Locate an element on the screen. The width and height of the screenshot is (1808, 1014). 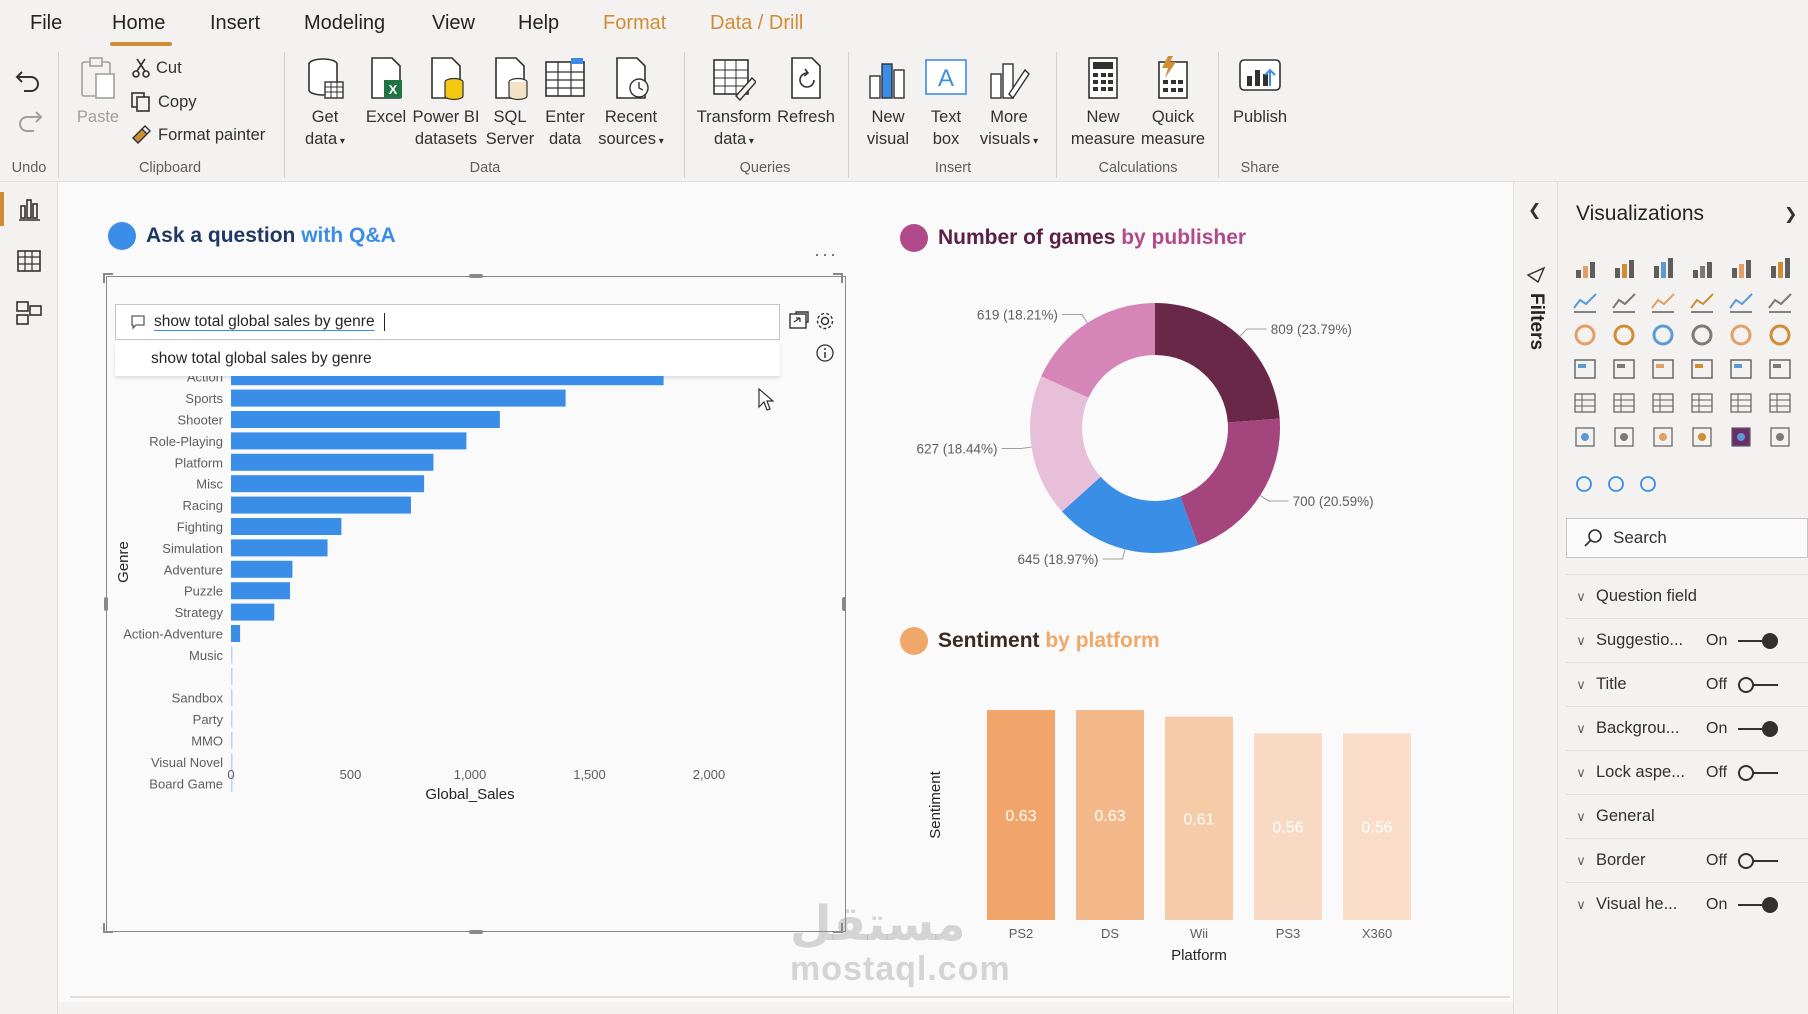
get-data-button: Get data ▾ is located at coordinates (325, 104).